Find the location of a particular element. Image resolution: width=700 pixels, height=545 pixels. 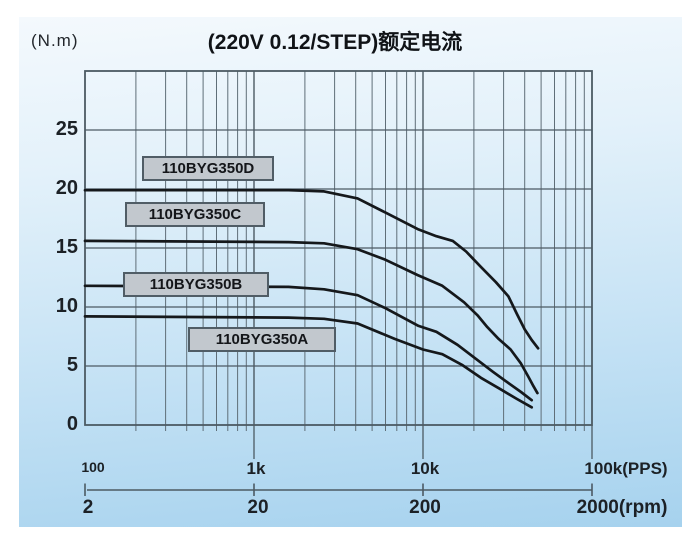

curve-110BYG350A is located at coordinates (308, 362).